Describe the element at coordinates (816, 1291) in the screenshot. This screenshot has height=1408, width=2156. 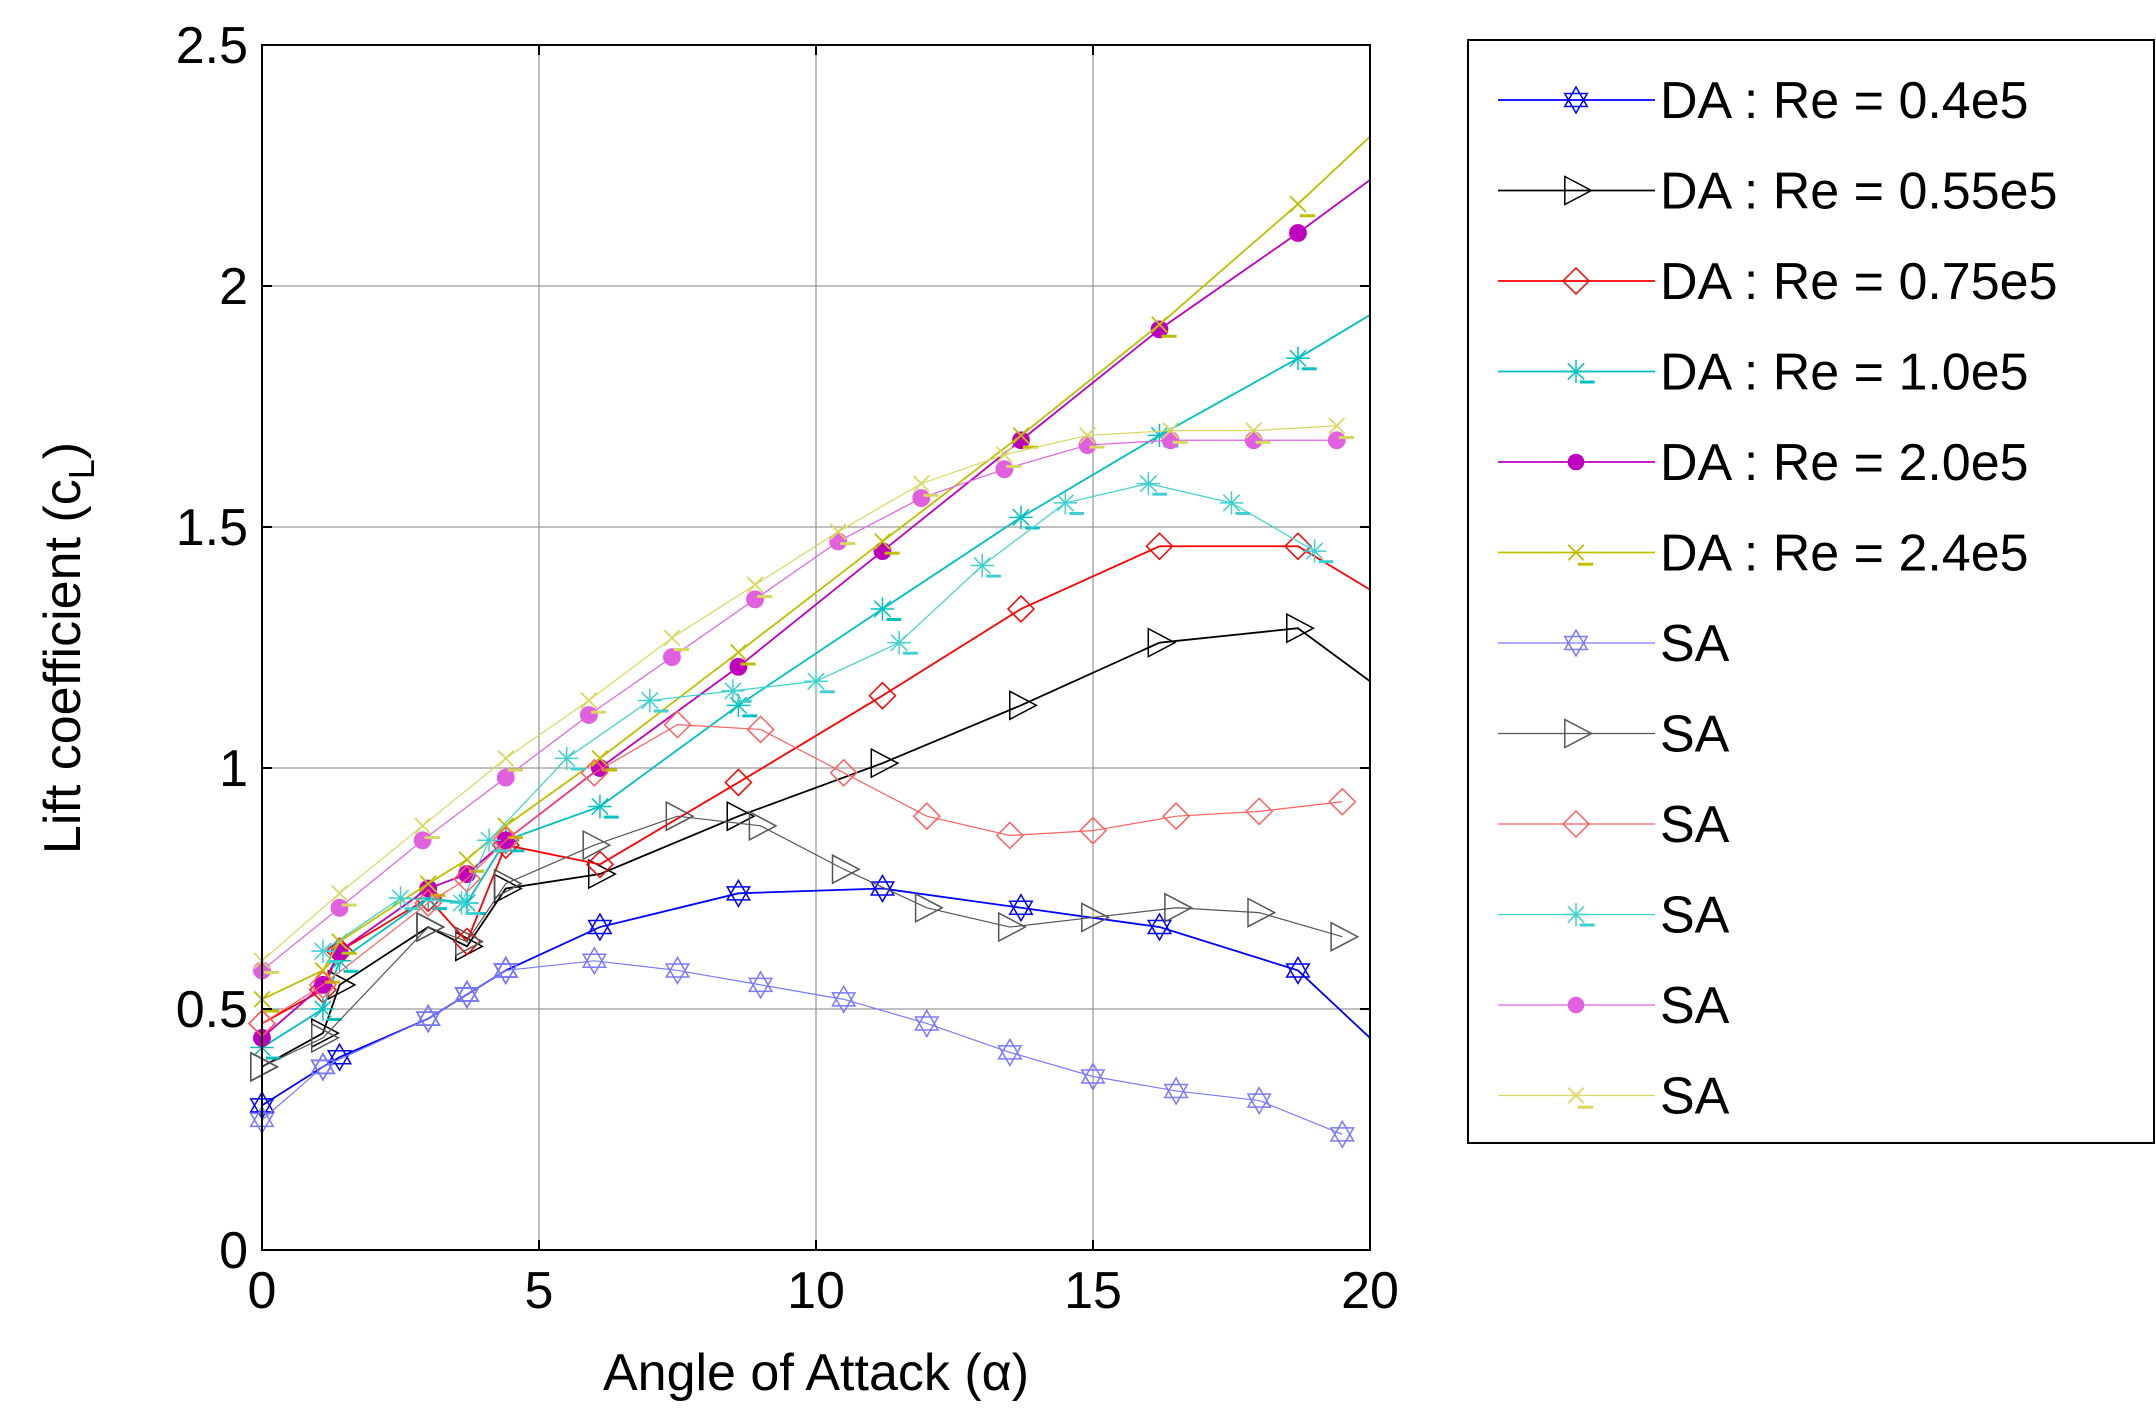
I see `x-tick-label: 10` at that location.